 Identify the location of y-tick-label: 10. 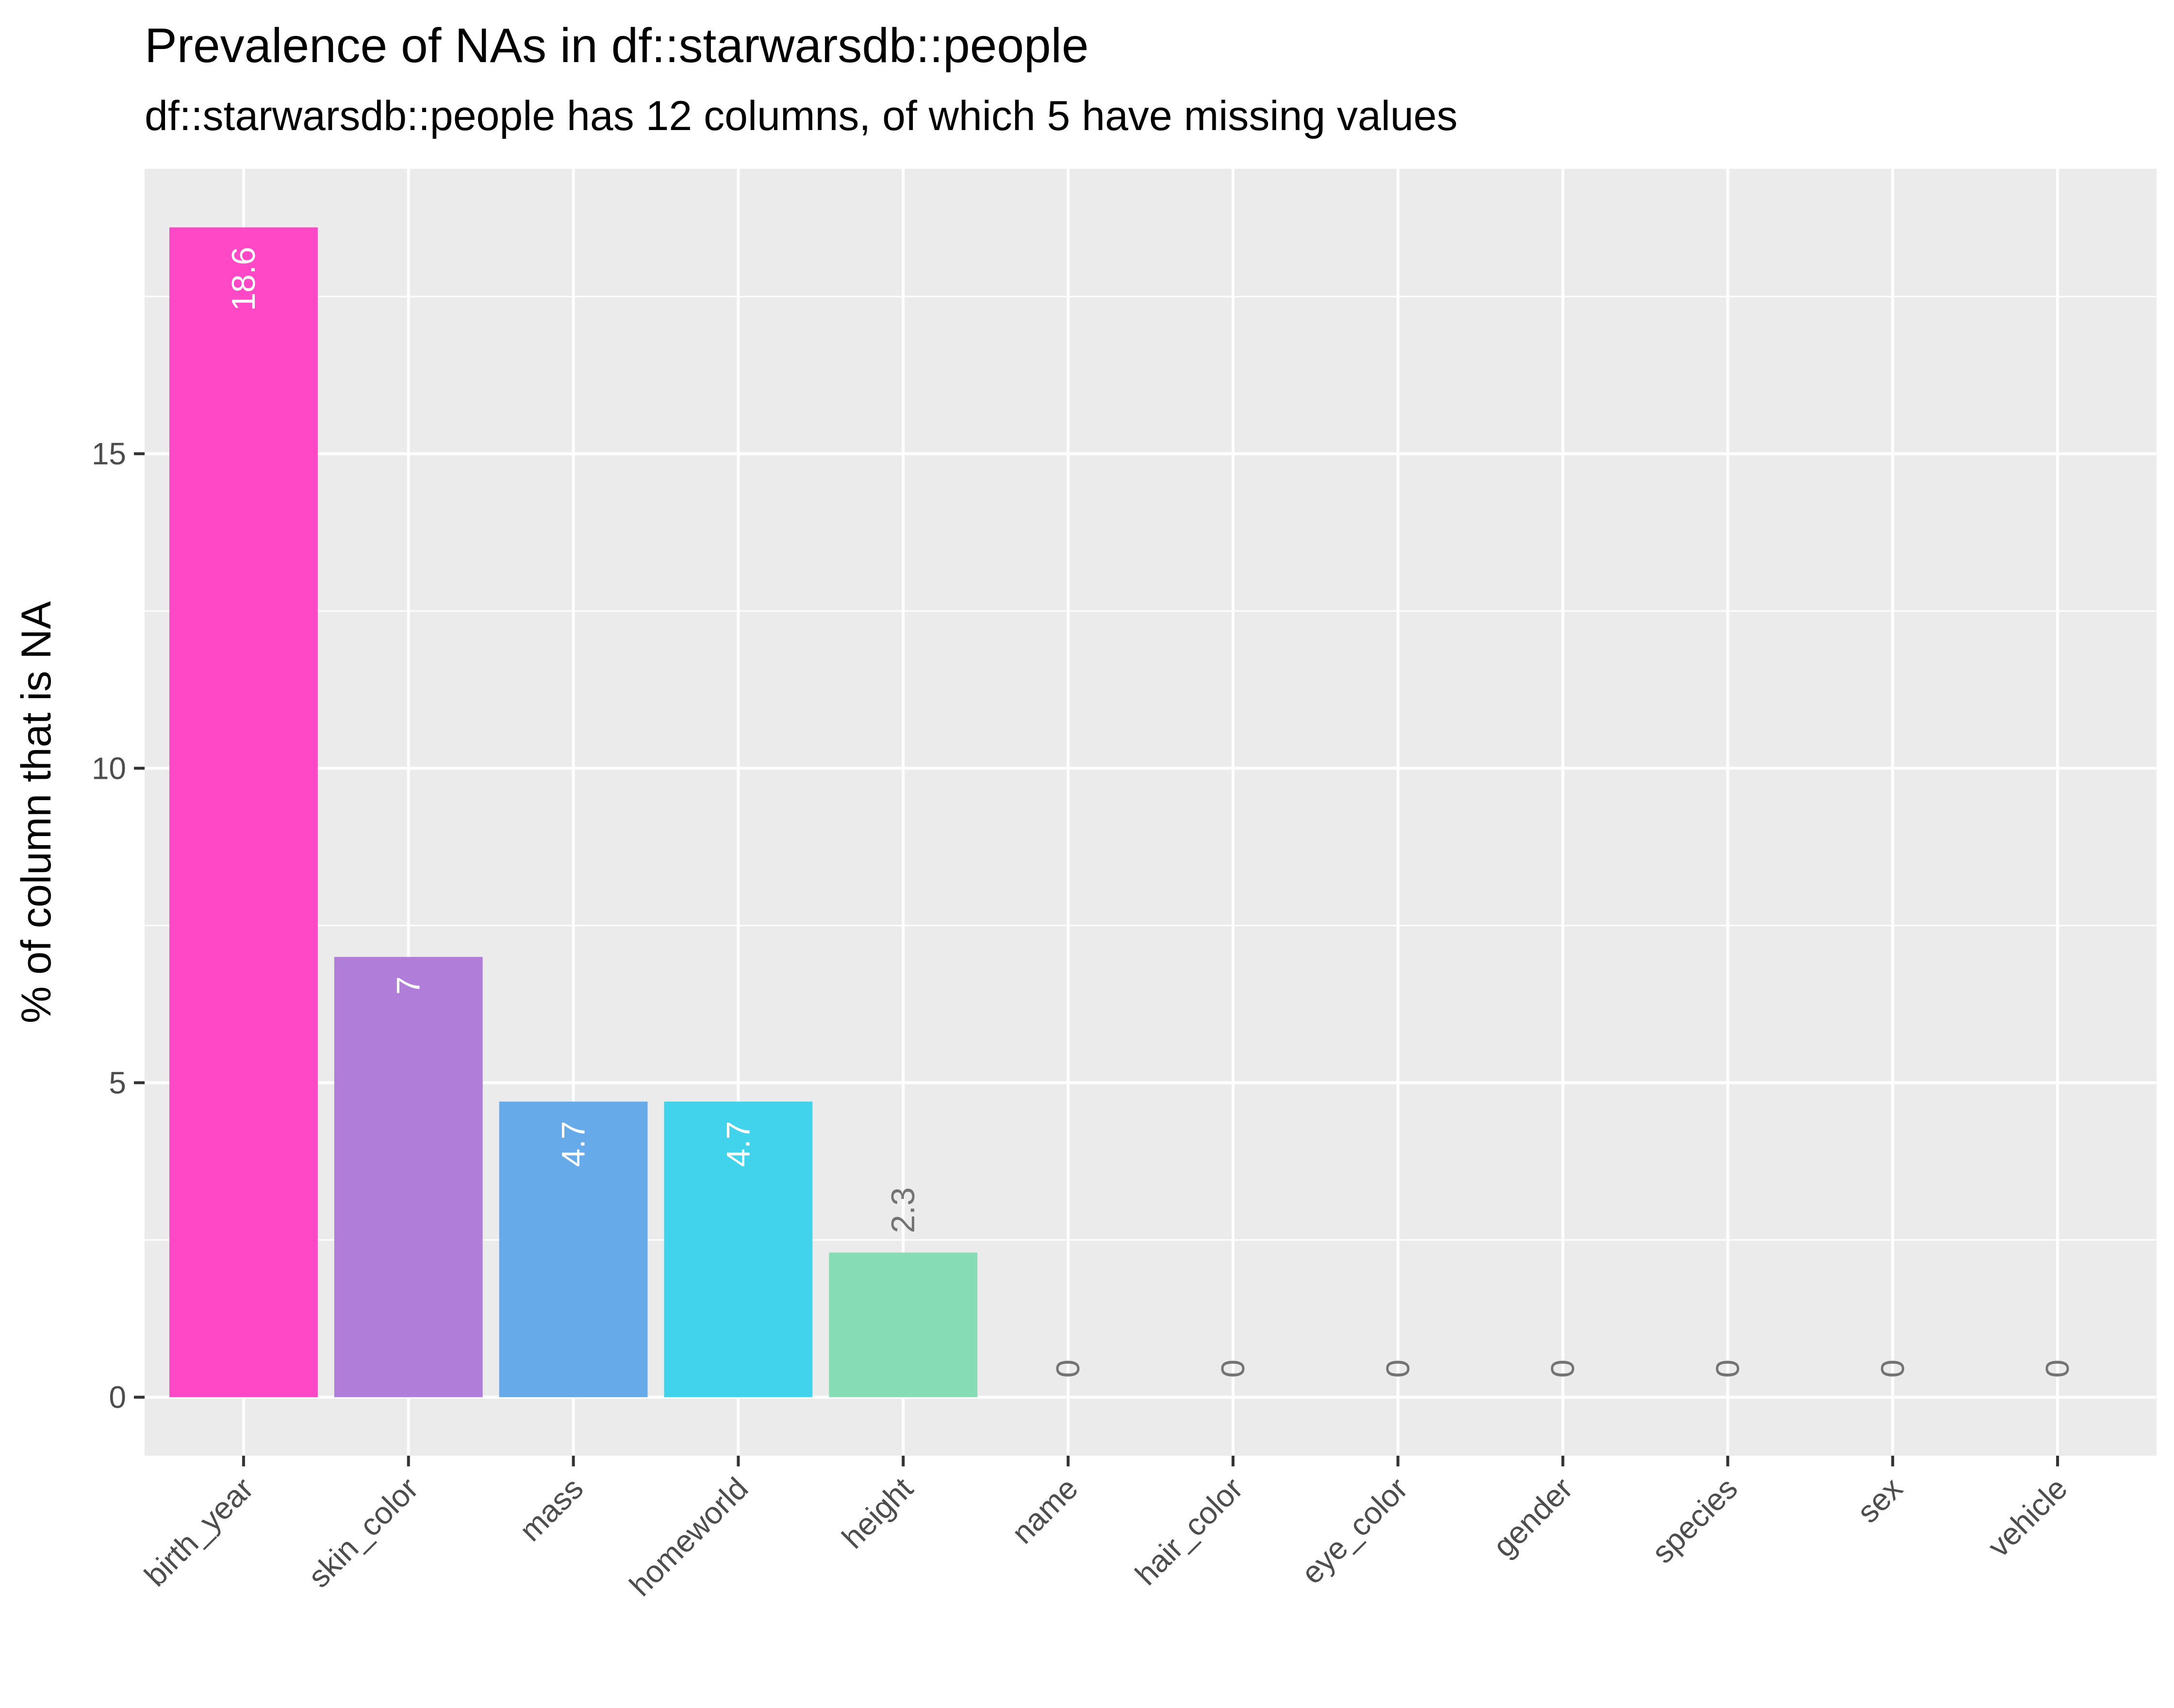
(109, 768).